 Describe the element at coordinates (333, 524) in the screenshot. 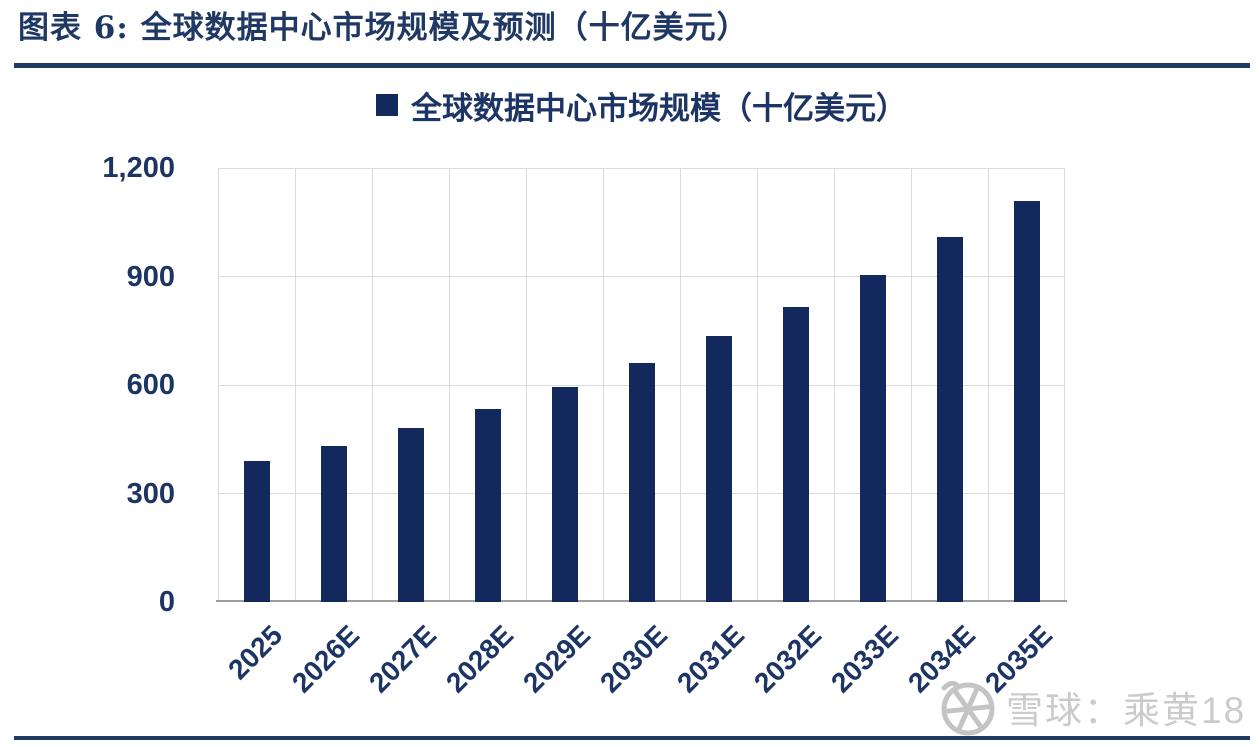

I see `bar-2026E` at that location.